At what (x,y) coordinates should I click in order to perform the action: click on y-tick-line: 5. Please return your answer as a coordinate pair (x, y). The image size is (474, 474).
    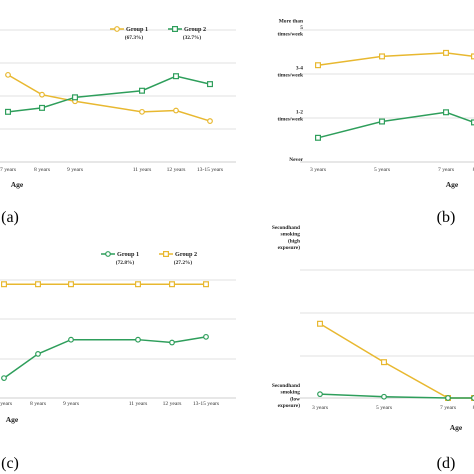
    Looking at the image, I should click on (301, 28).